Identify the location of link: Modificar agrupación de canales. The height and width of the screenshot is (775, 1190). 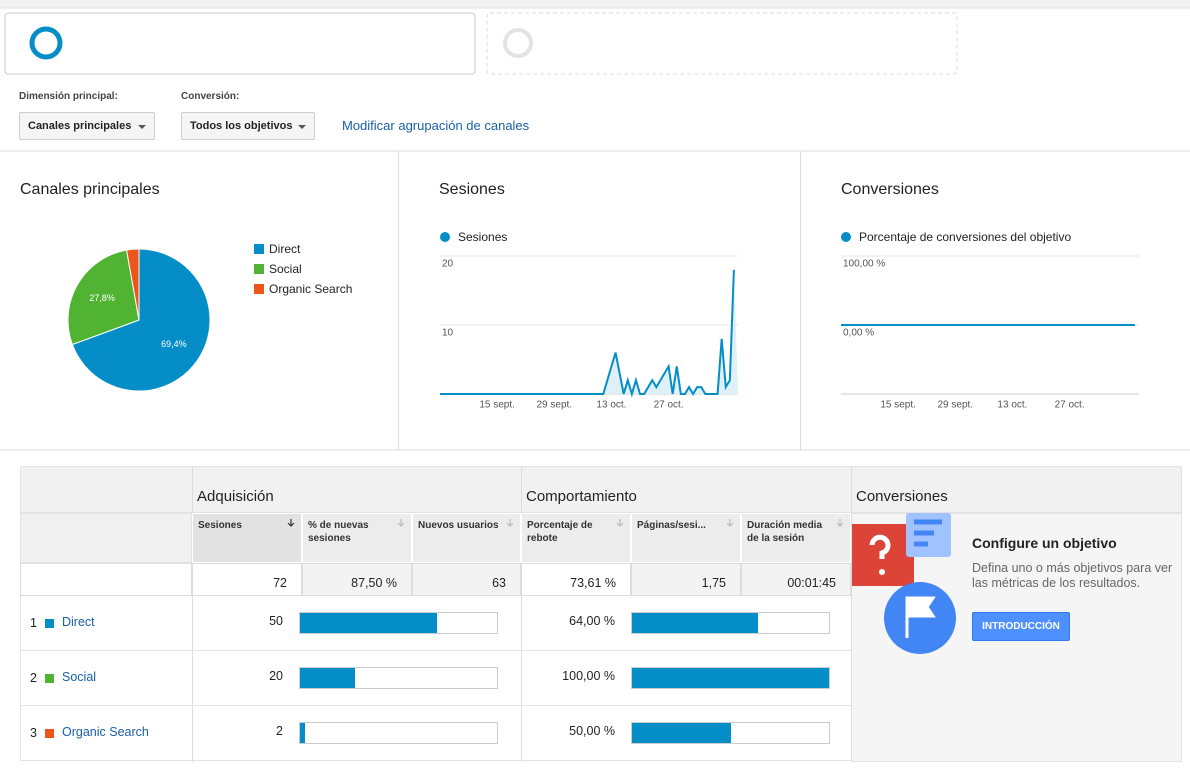
(436, 125).